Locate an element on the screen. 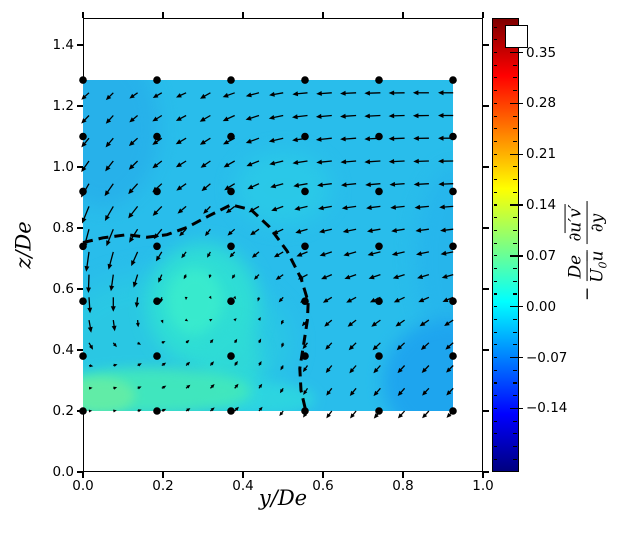  y-tick-label: 0.6 is located at coordinates (63, 289).